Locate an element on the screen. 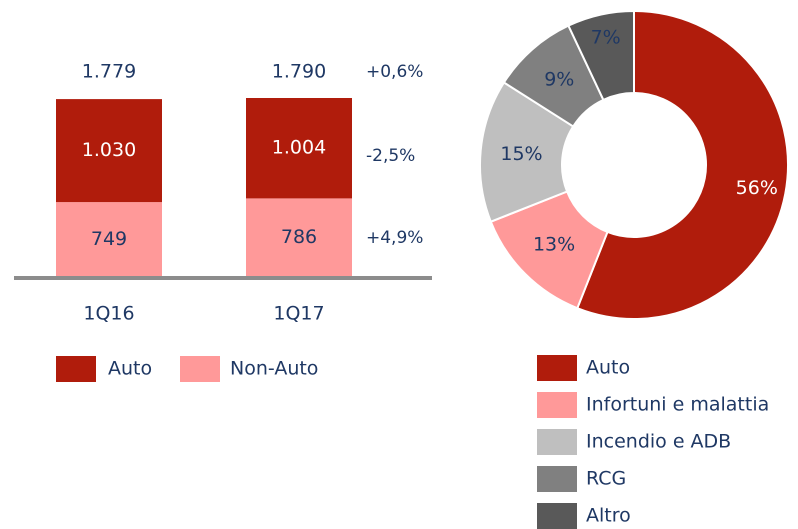 The width and height of the screenshot is (798, 529). legend-label: Infortuni e malattia is located at coordinates (677, 405).